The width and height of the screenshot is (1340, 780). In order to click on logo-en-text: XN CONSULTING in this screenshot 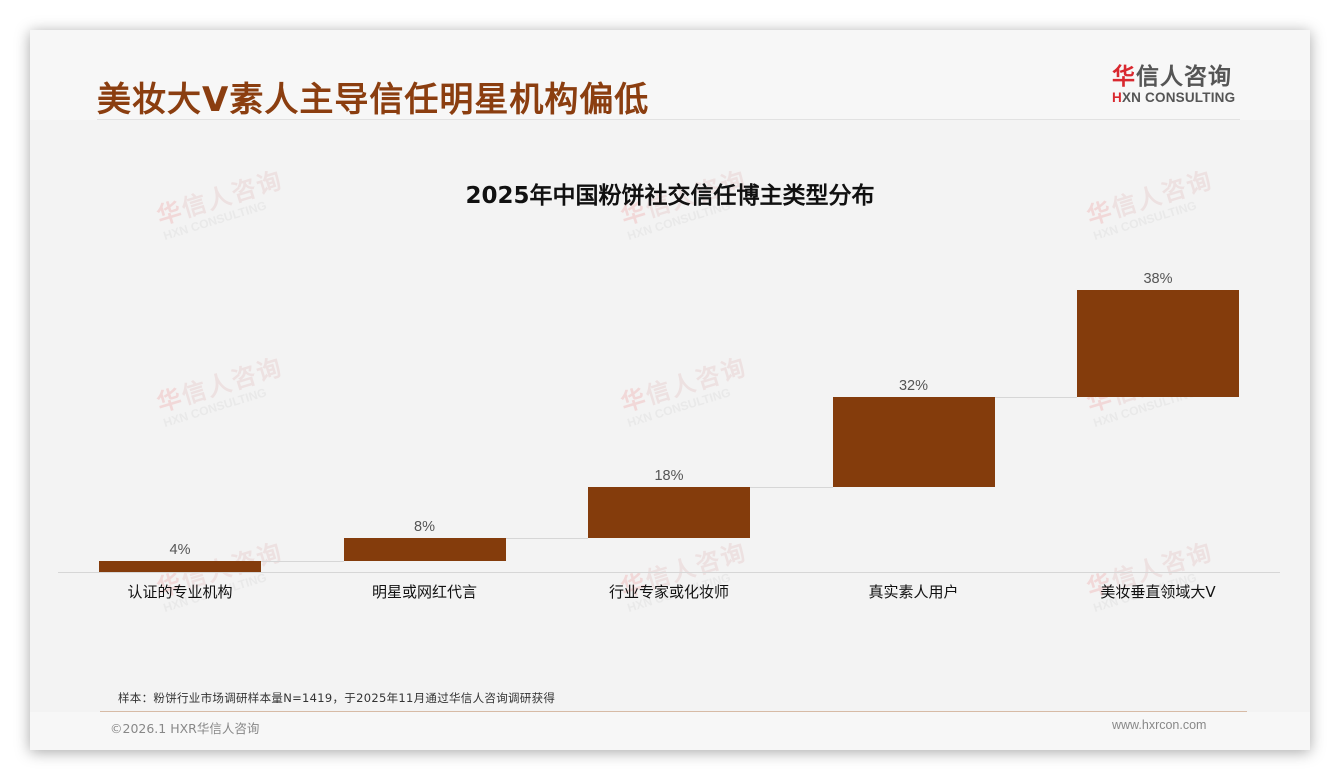, I will do `click(1178, 97)`.